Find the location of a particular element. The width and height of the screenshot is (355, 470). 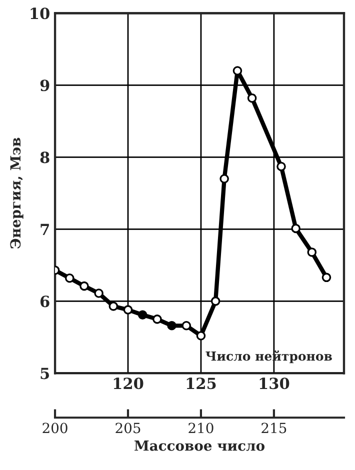

x2-tick-label: 125 is located at coordinates (201, 384).